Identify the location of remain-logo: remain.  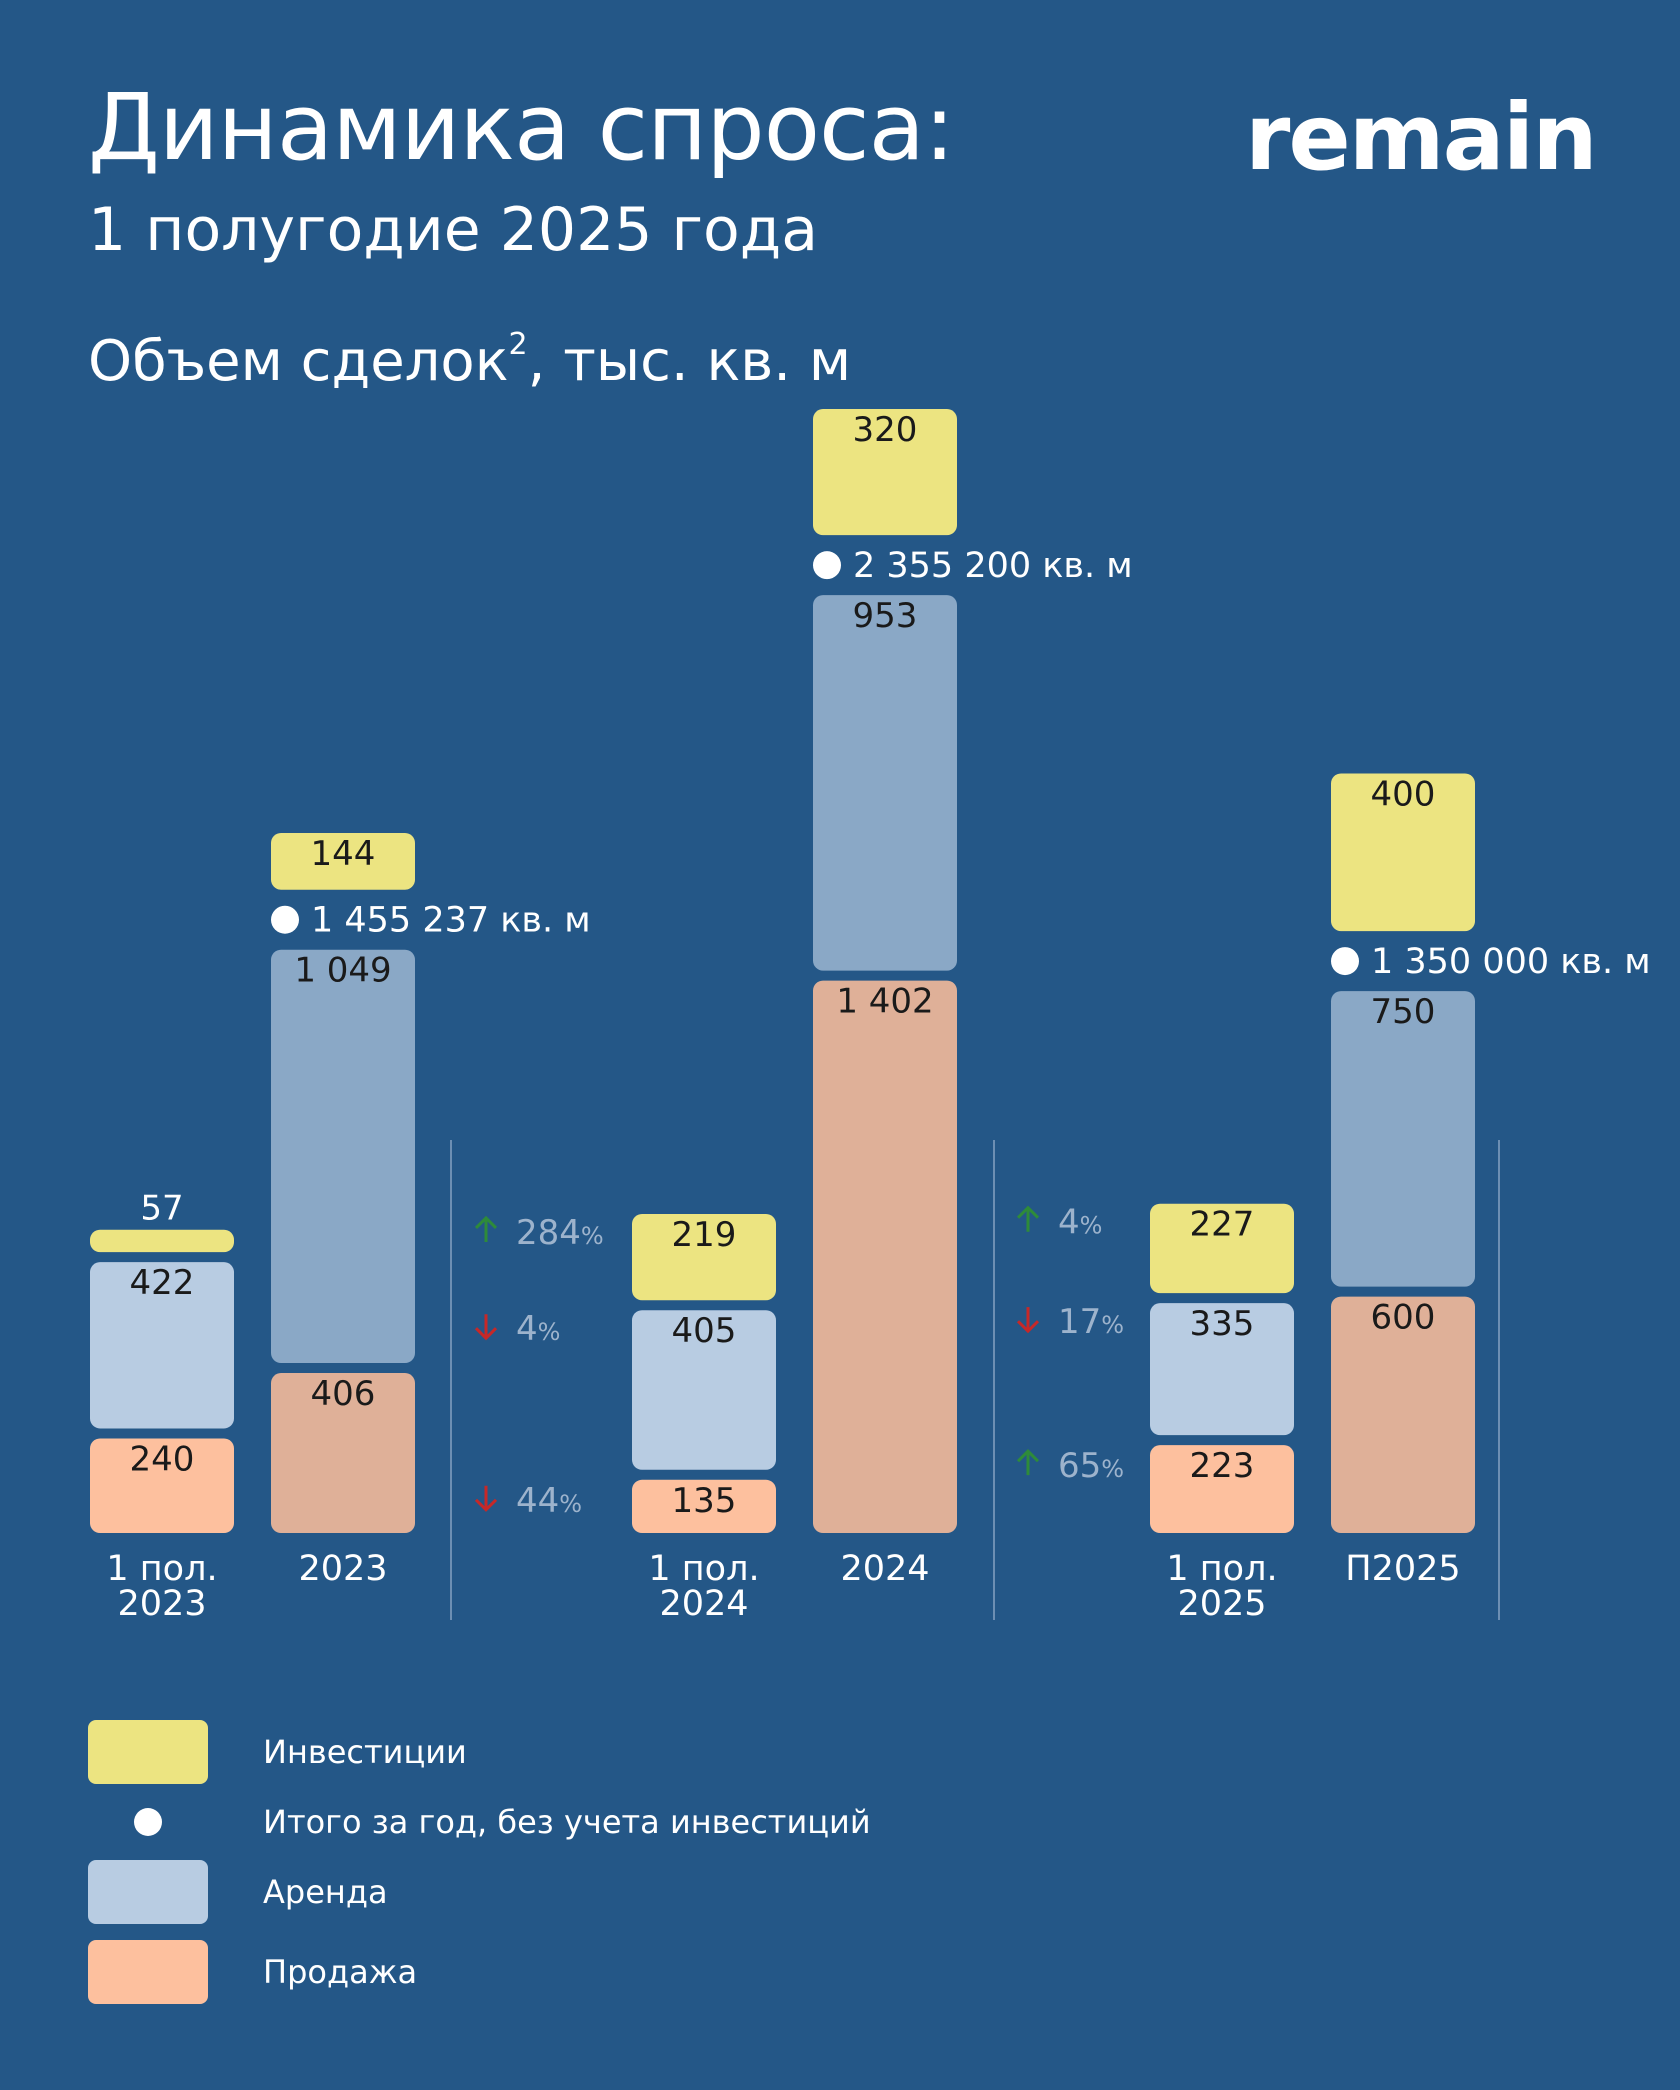
(1421, 137).